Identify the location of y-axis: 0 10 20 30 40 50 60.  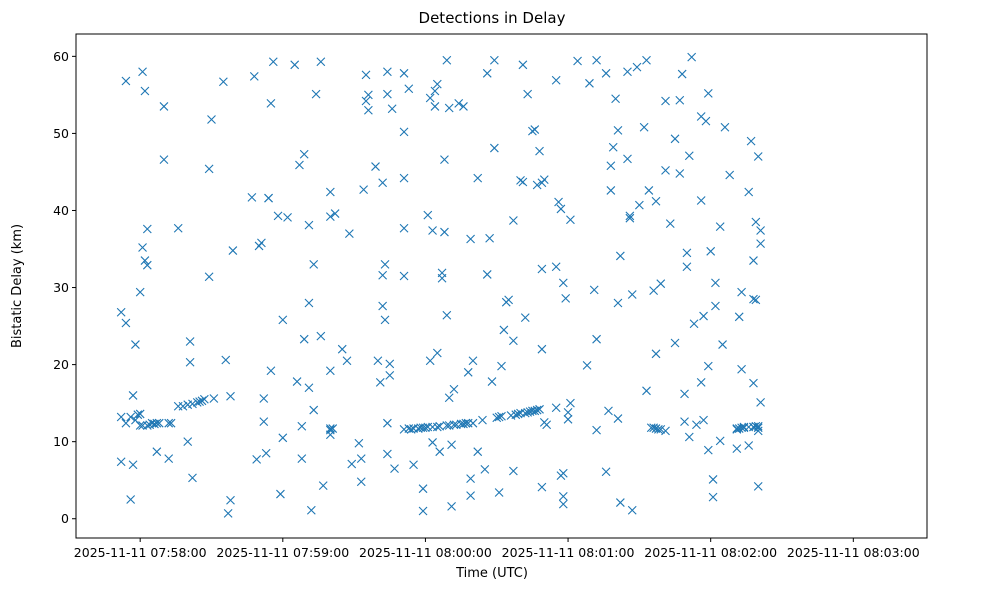
(64, 287).